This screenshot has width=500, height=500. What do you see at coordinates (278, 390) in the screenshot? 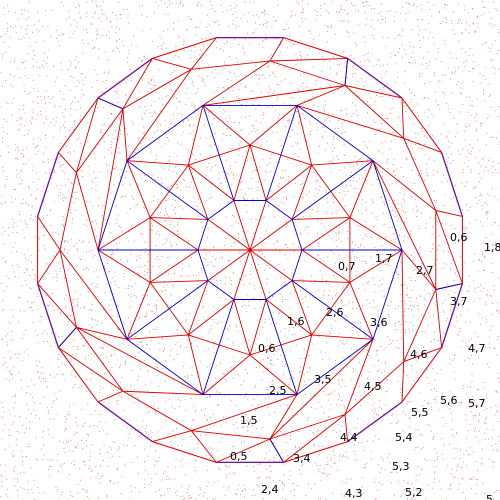
I see `vertex-label: 2,5` at bounding box center [278, 390].